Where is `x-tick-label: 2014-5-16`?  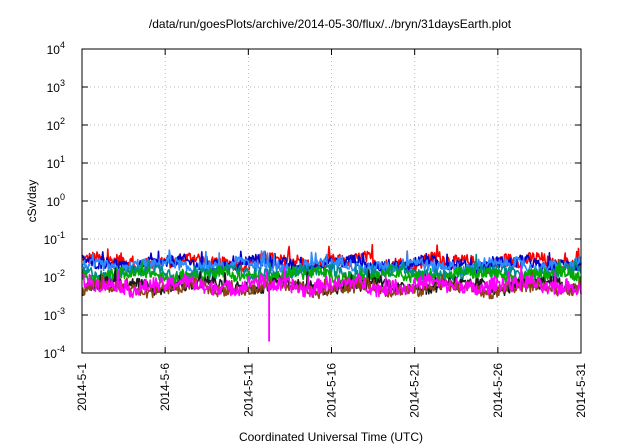
x-tick-label: 2014-5-16 is located at coordinates (332, 390).